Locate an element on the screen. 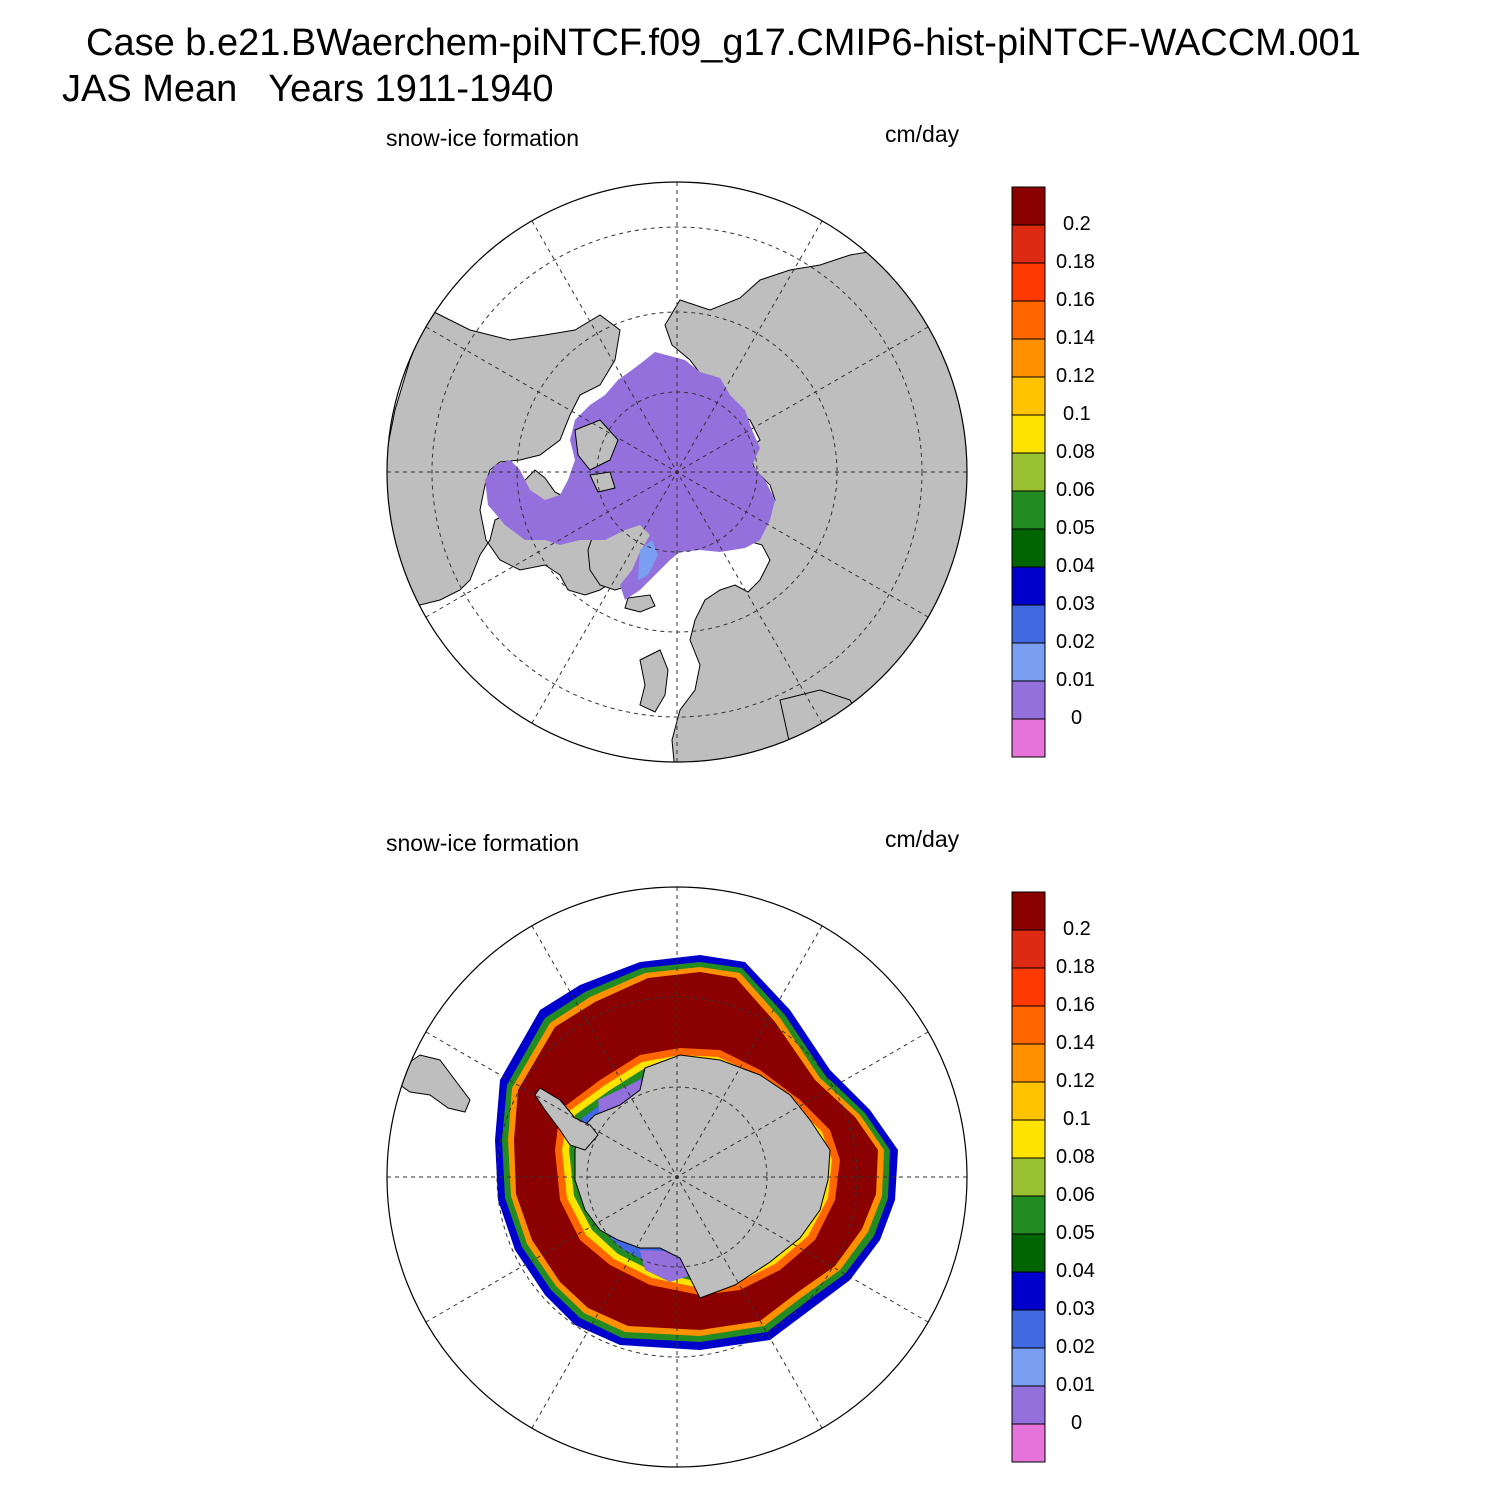 The image size is (1500, 1500). north-colorbar-tick-label: 0 is located at coordinates (1077, 718).